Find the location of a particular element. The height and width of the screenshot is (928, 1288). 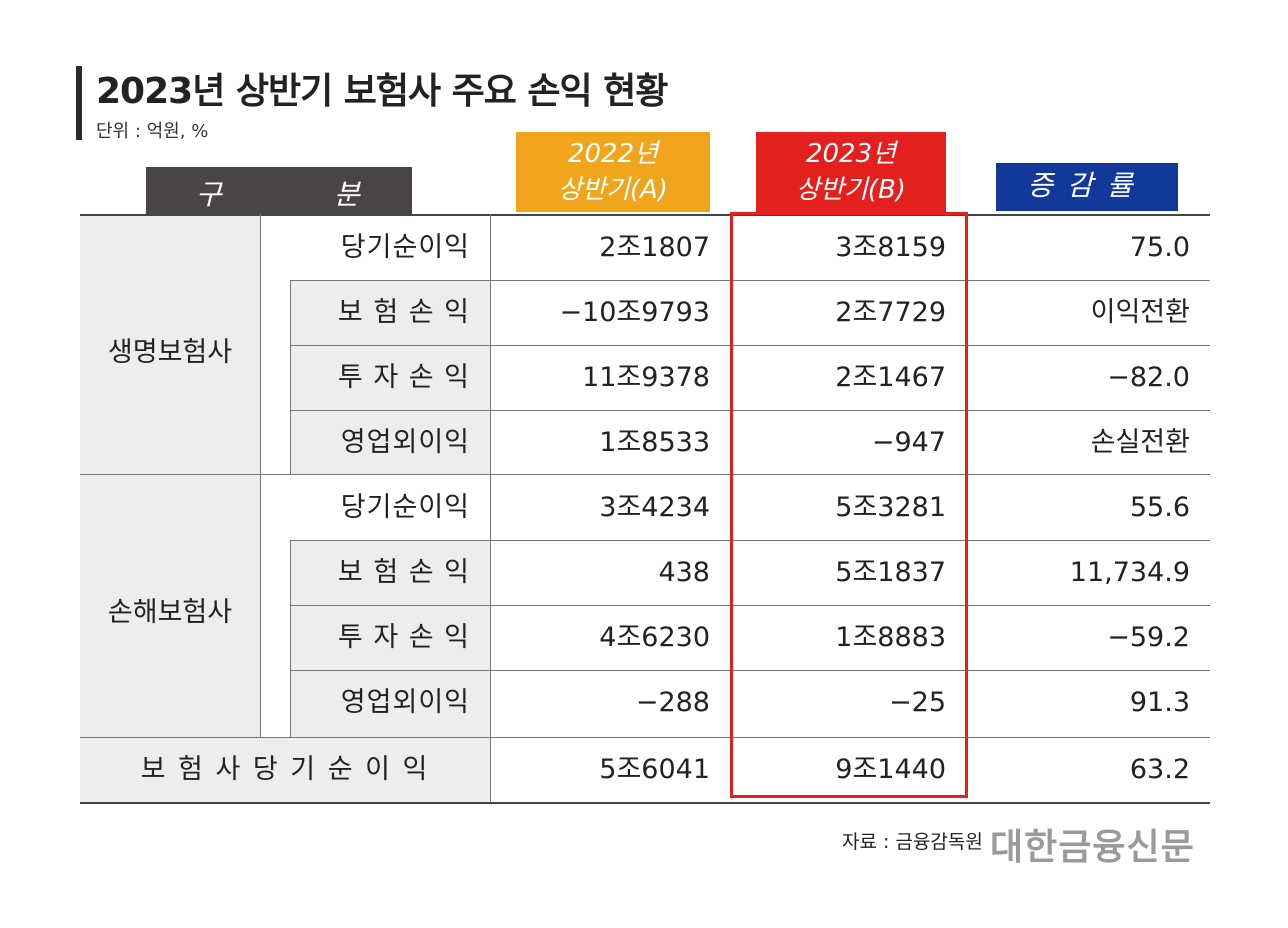

value-2022: 1조8533 is located at coordinates (654, 442).